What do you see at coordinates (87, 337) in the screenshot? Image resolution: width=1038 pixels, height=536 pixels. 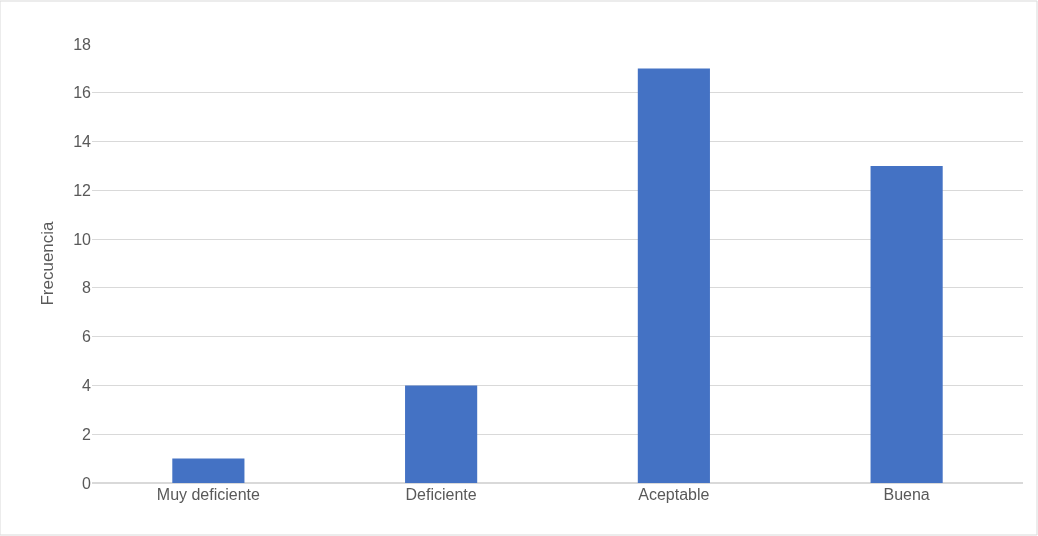 I see `y-tick-label: 6` at bounding box center [87, 337].